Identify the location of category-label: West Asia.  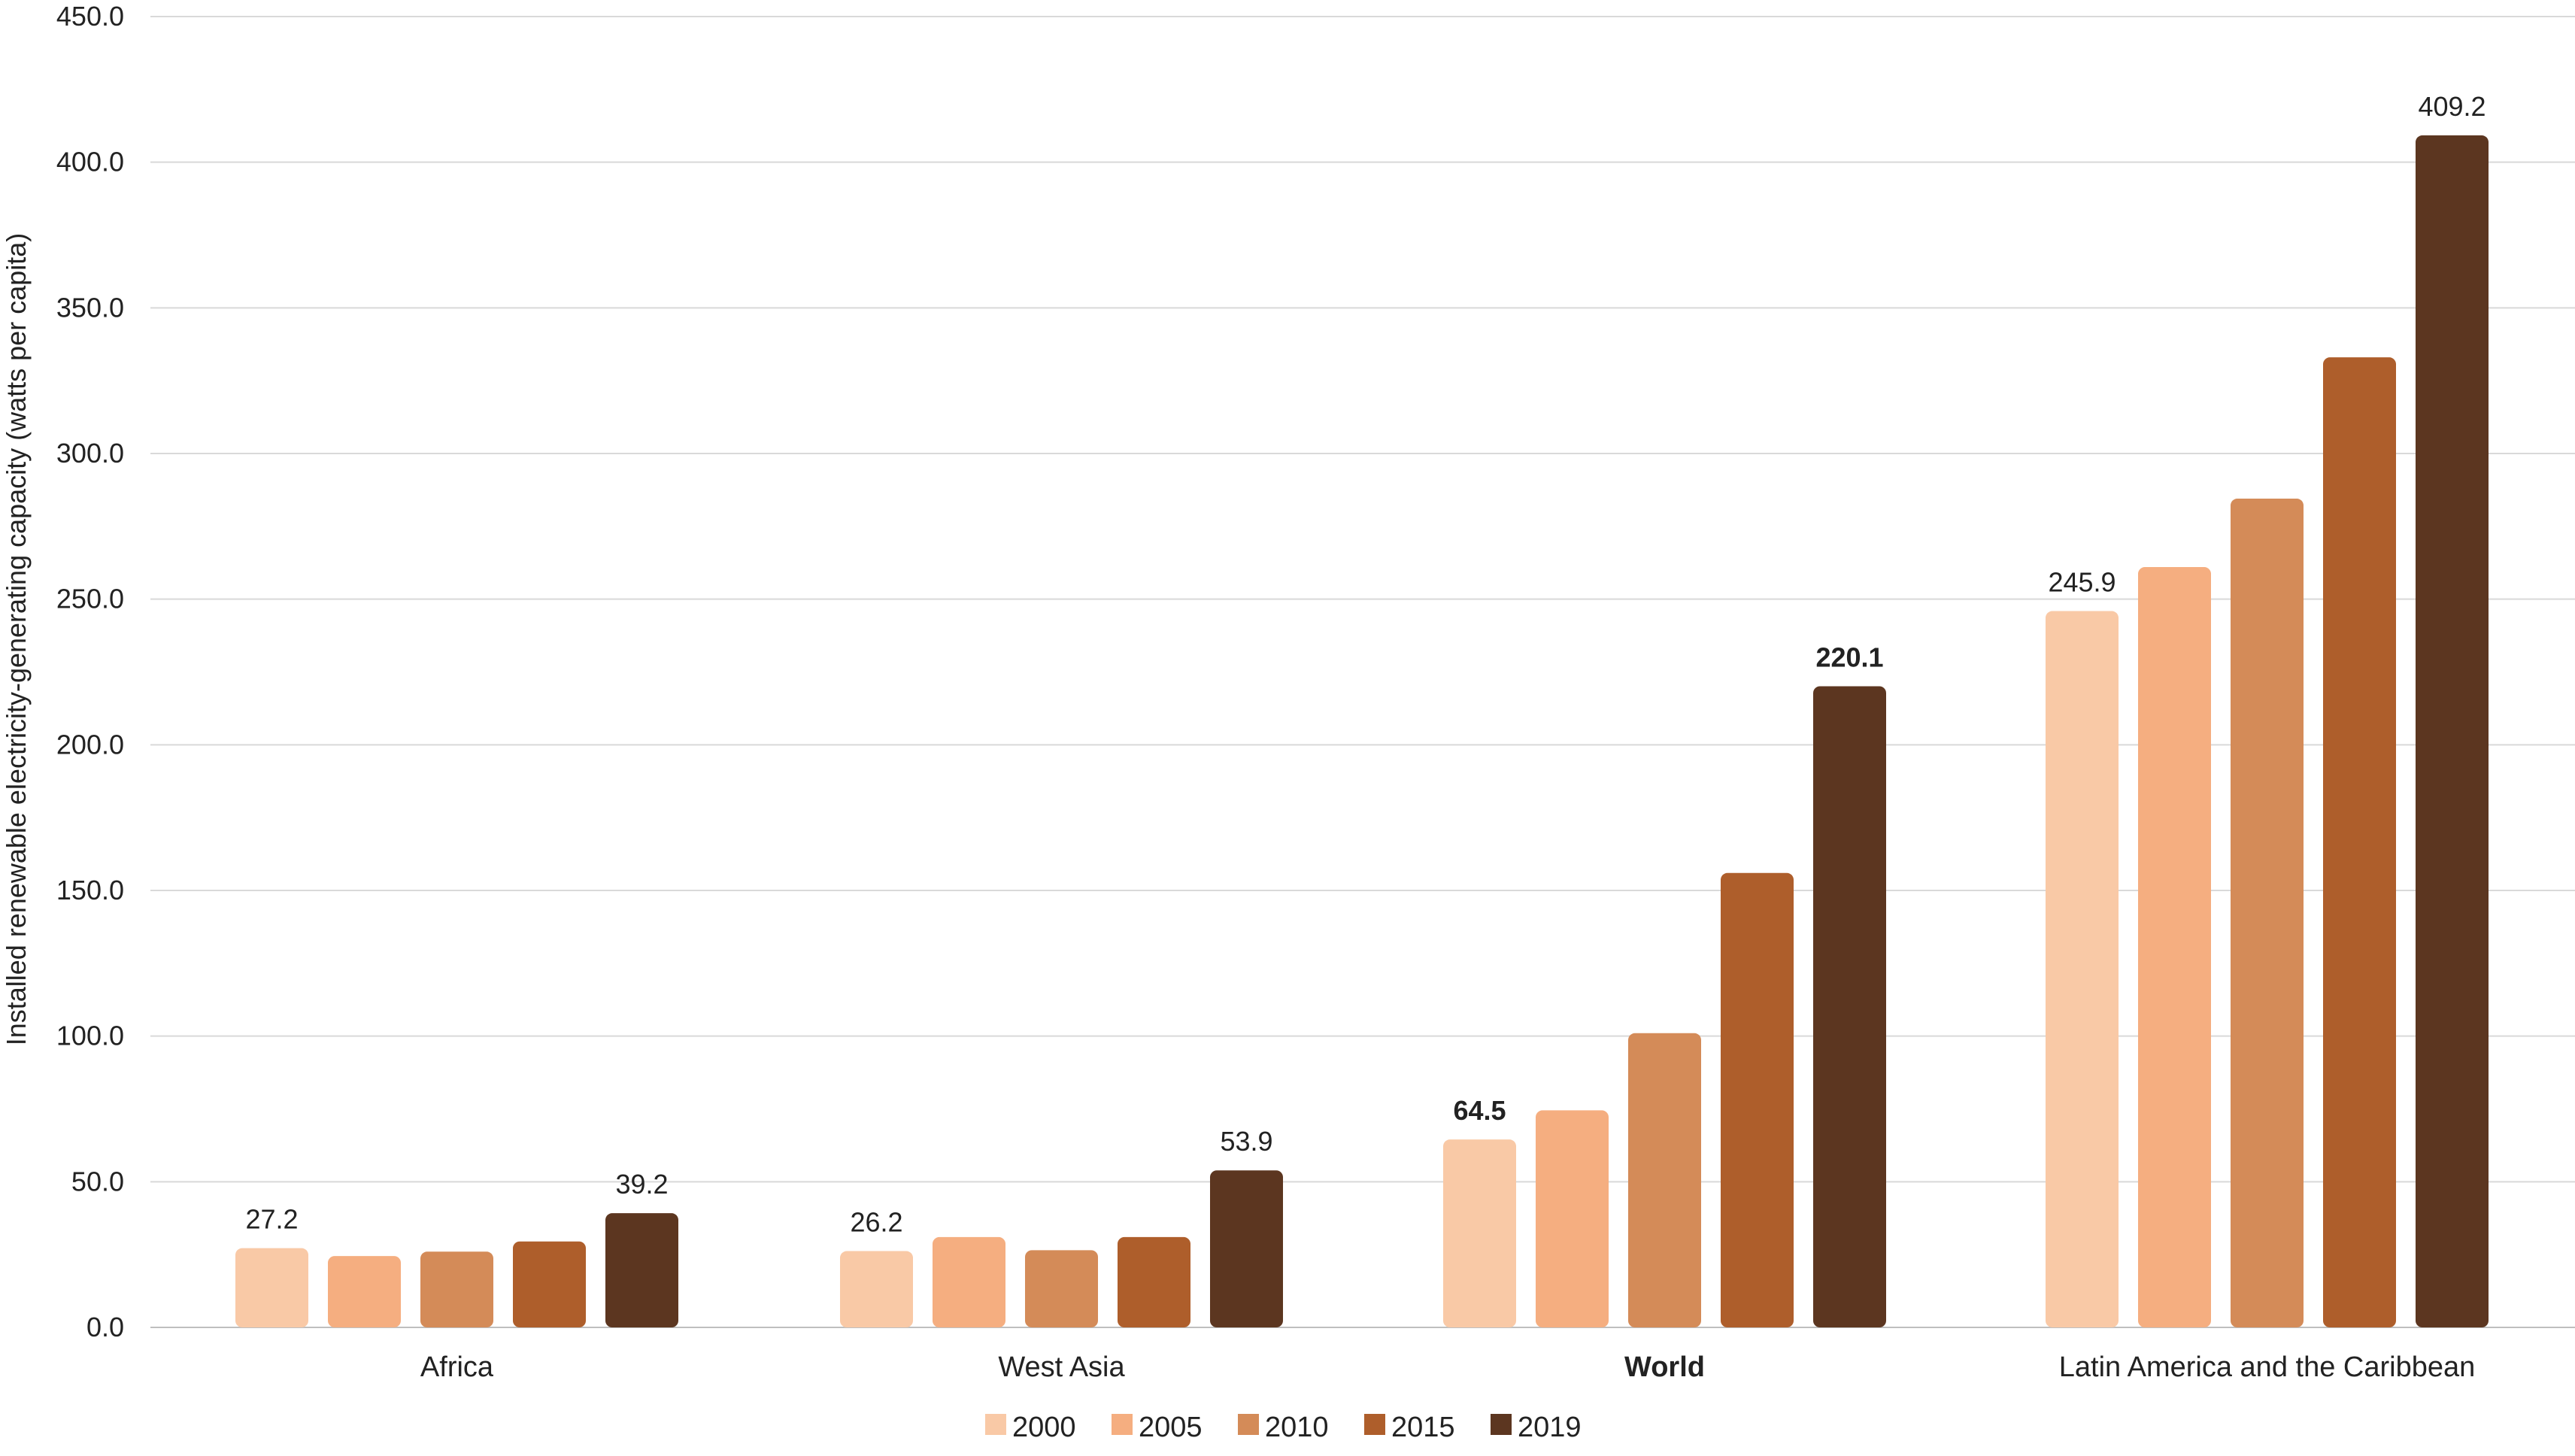
(1061, 1367).